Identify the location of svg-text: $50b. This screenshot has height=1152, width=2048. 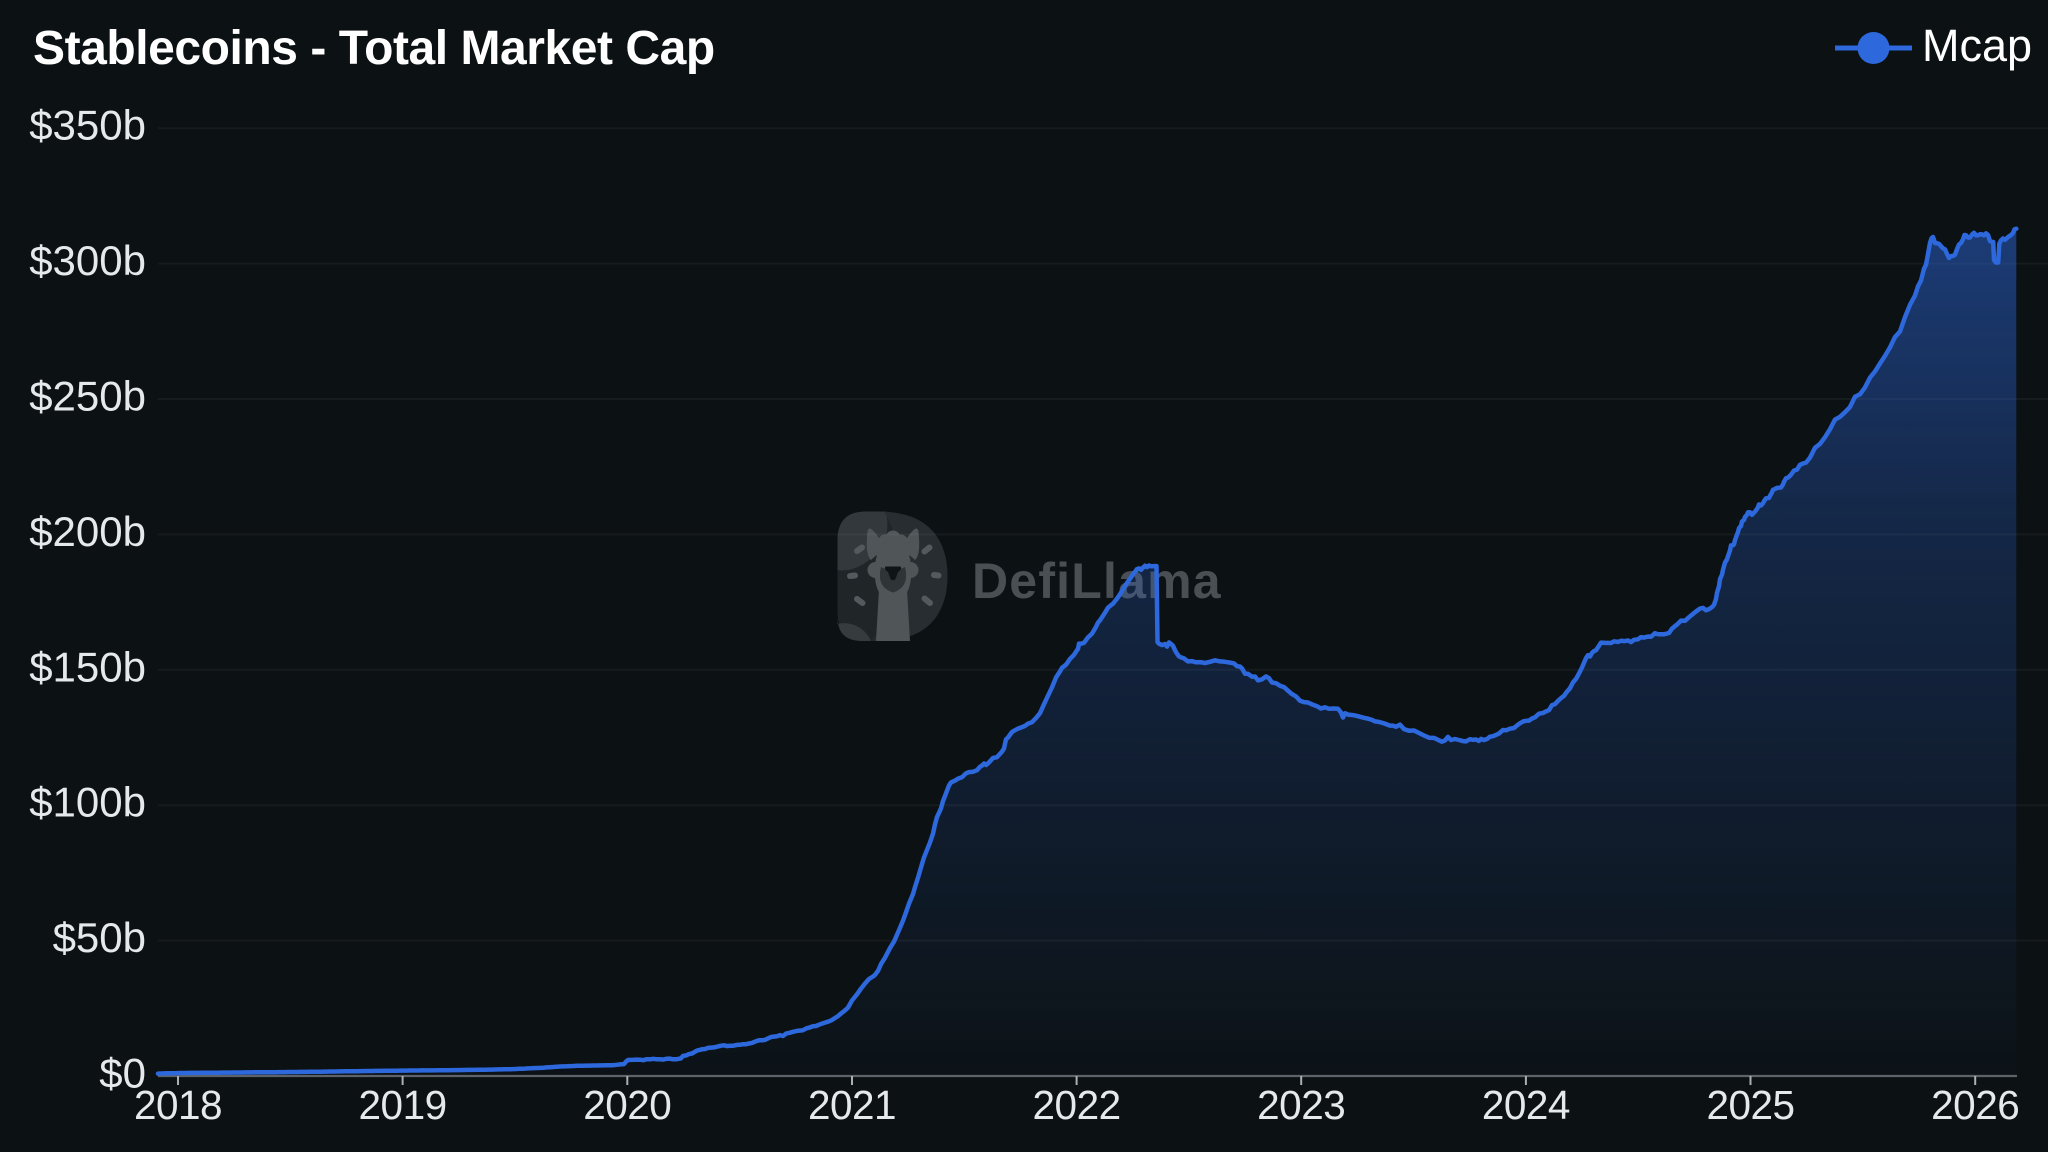
(99, 937).